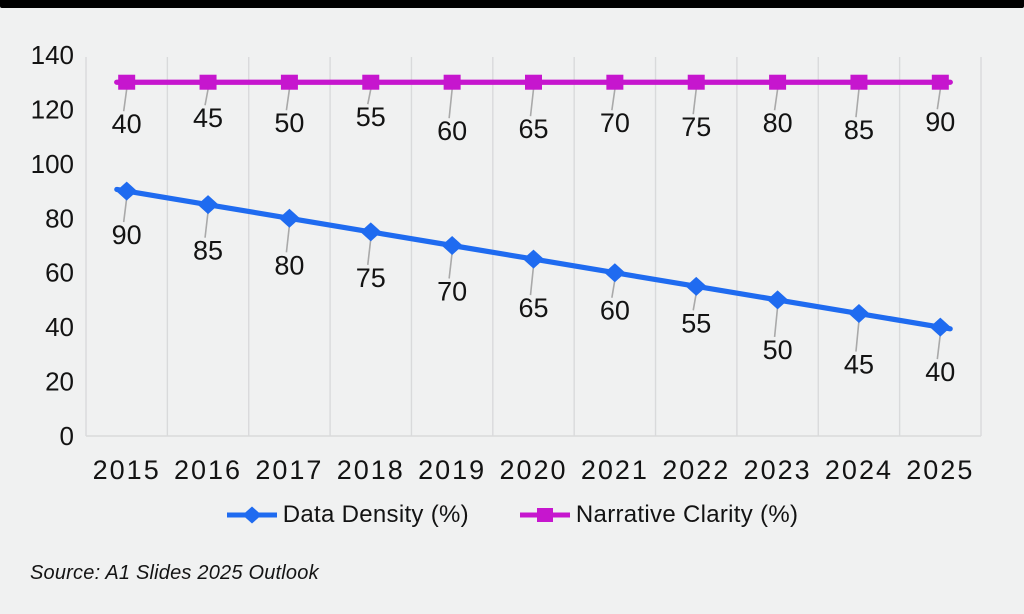 This screenshot has width=1024, height=614. What do you see at coordinates (371, 470) in the screenshot?
I see `x-axis-tick-label: 2018` at bounding box center [371, 470].